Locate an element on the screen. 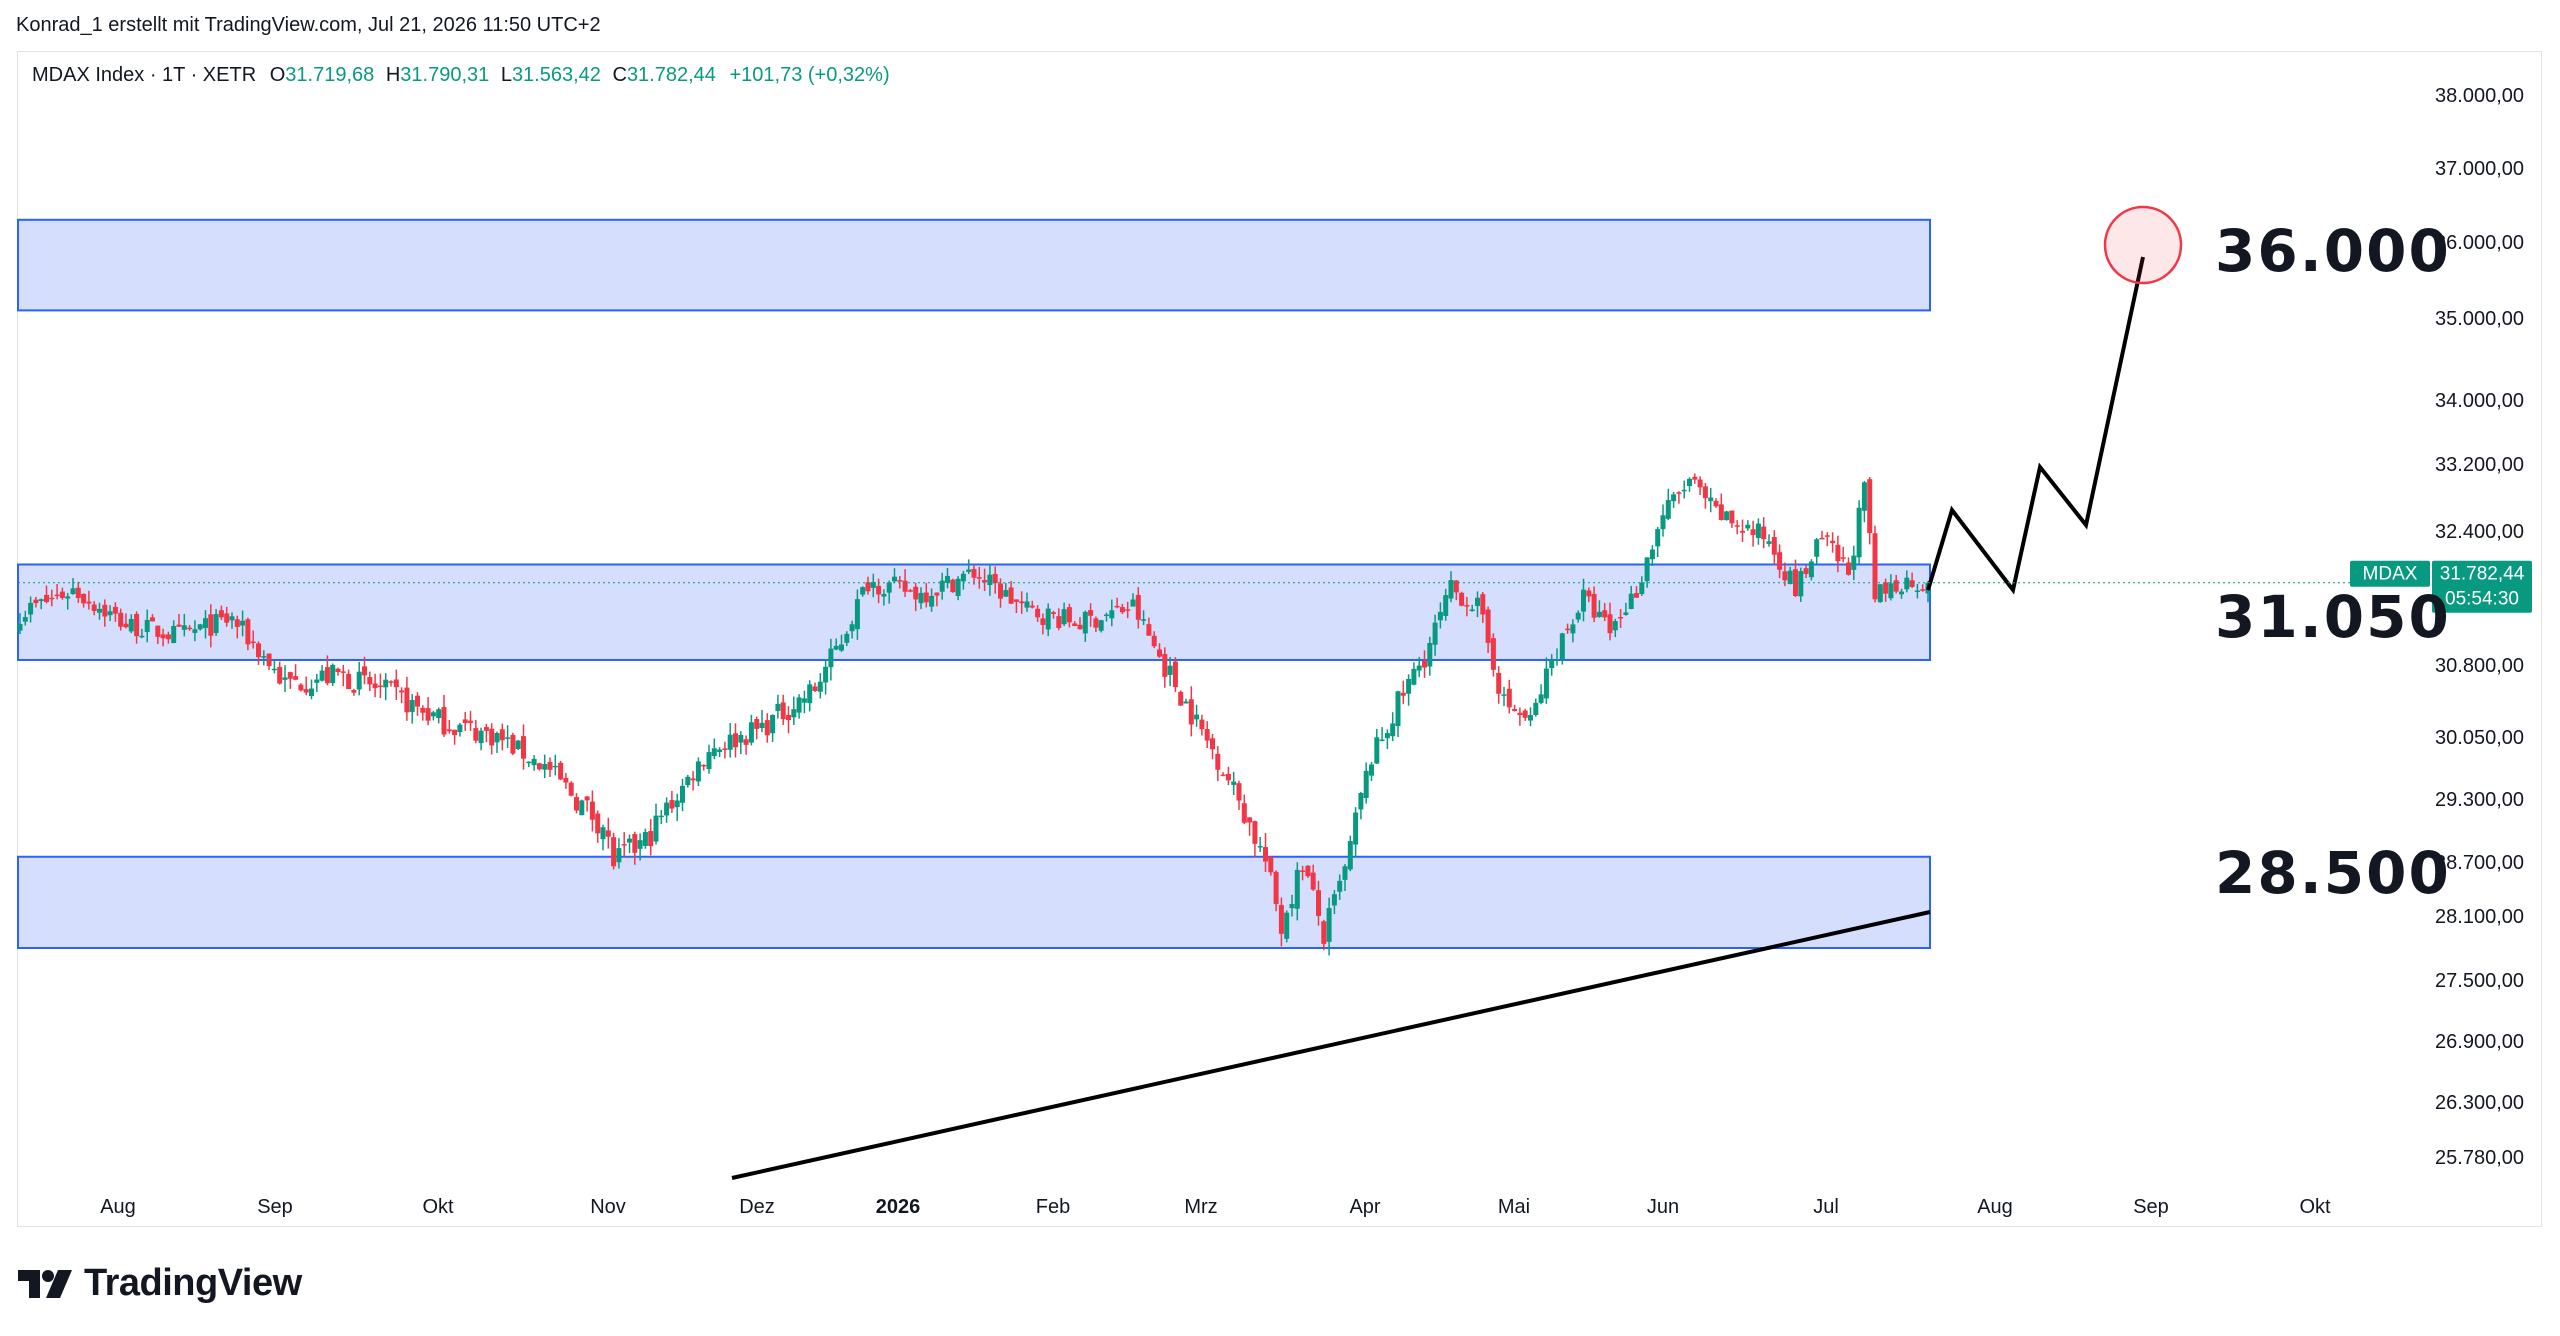  change-value: +101,73 (+0,32%) is located at coordinates (809, 75).